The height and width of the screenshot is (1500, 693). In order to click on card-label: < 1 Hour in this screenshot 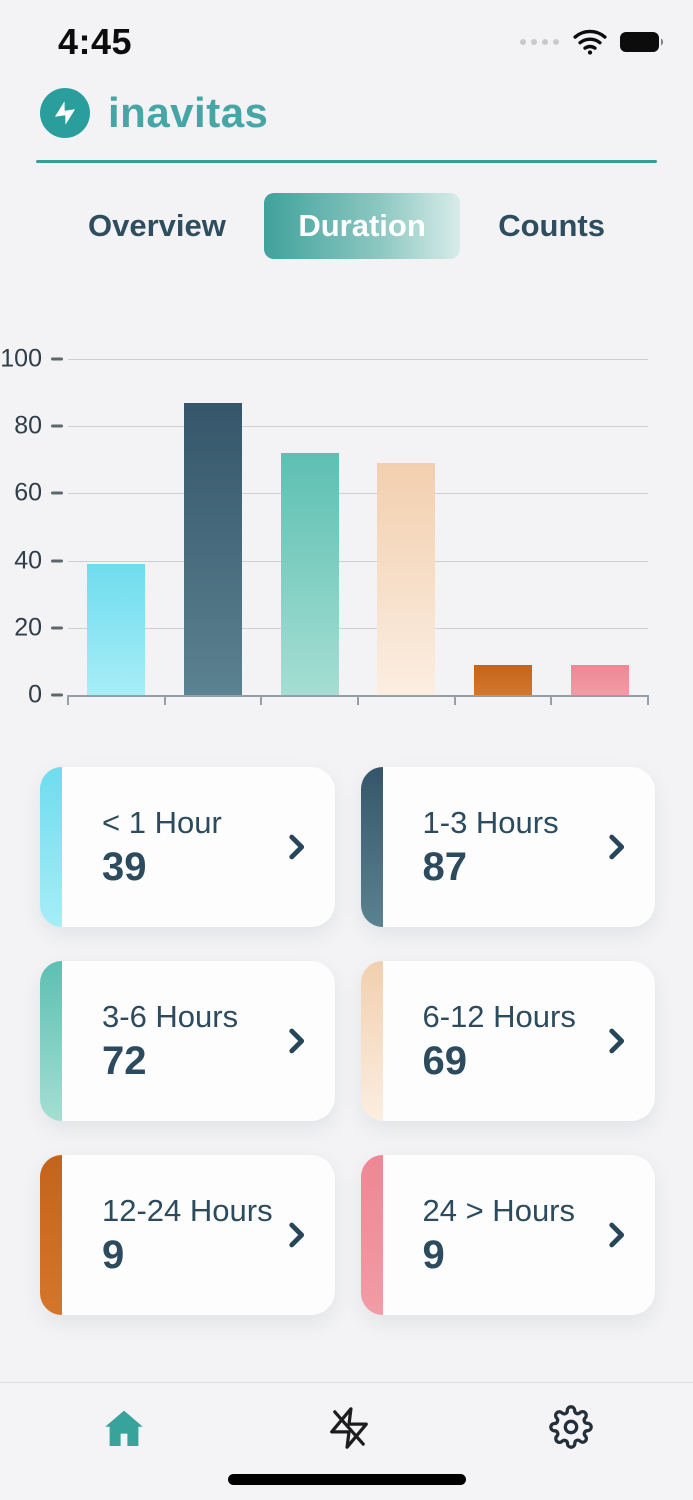, I will do `click(162, 822)`.